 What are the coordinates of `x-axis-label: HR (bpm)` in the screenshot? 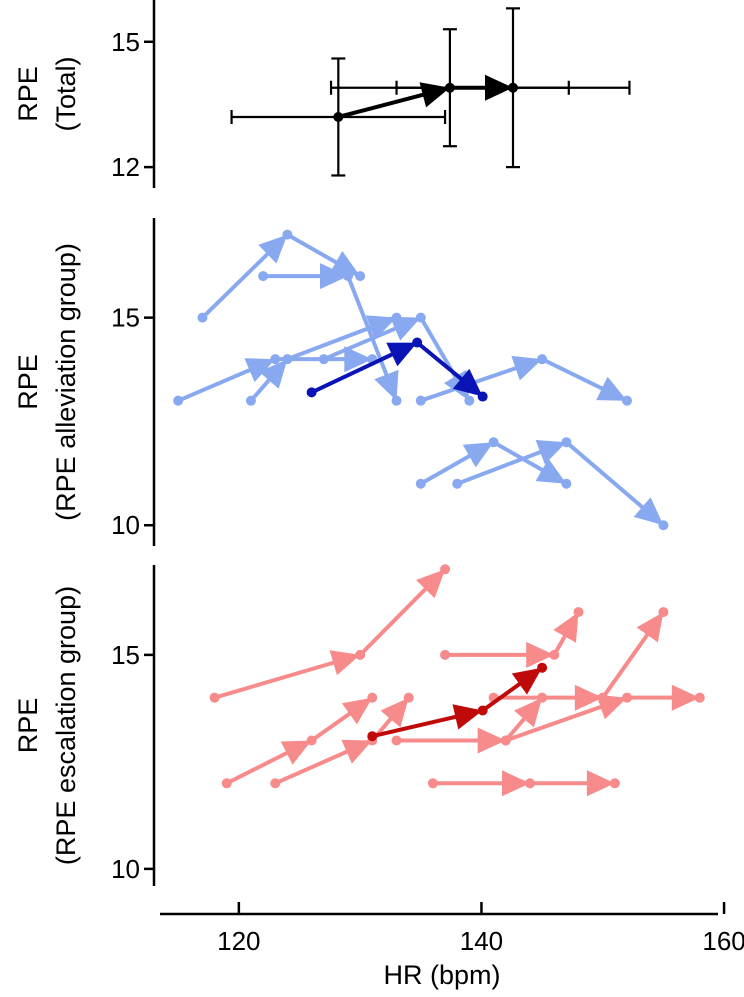 It's located at (441, 975).